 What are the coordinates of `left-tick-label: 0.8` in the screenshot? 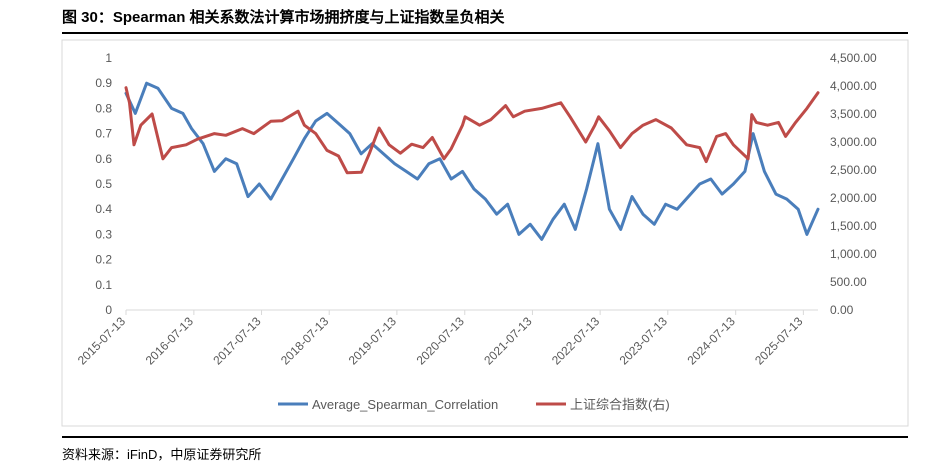 It's located at (103, 108).